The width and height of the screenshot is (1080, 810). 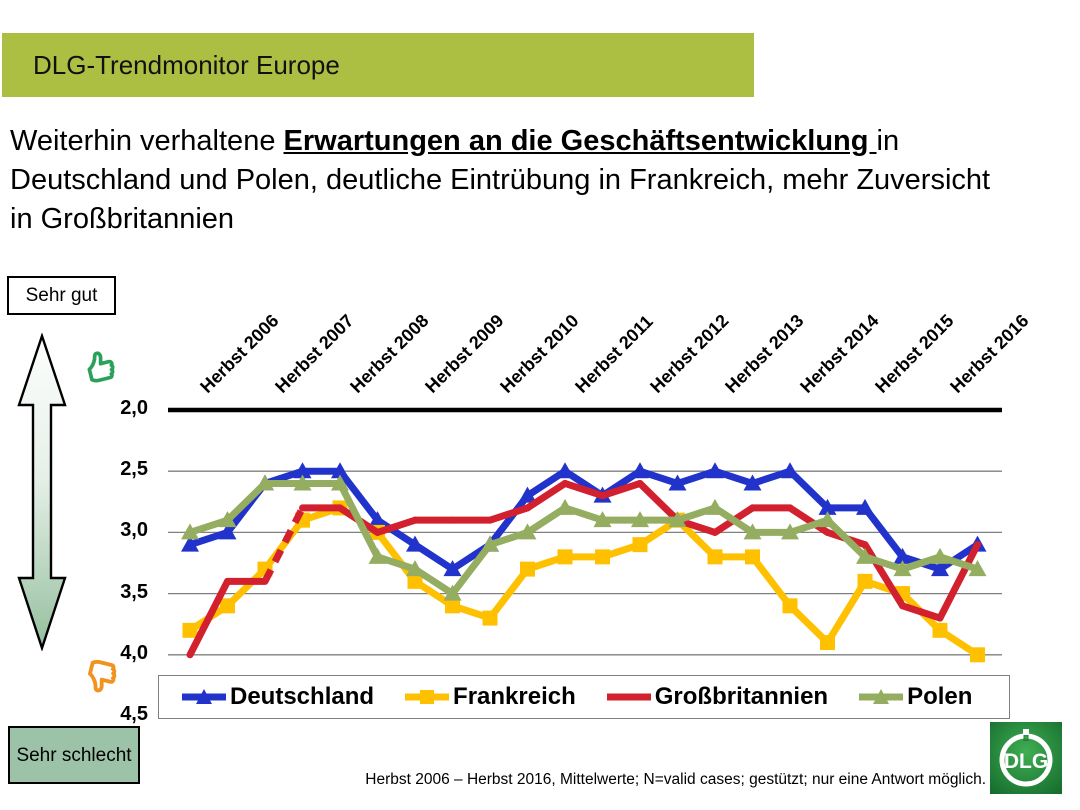 I want to click on logo-text: DLG, so click(x=1026, y=761).